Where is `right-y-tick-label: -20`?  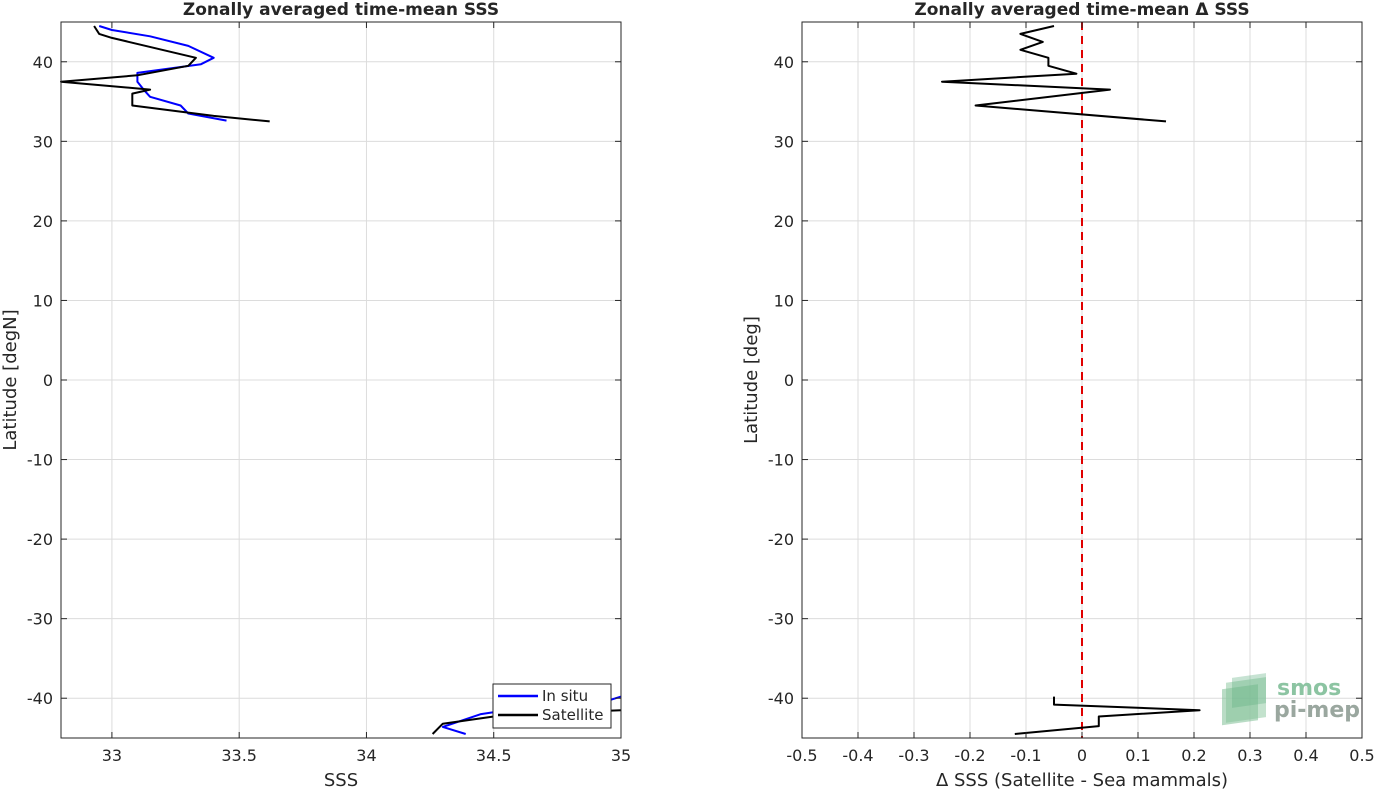 right-y-tick-label: -20 is located at coordinates (781, 539).